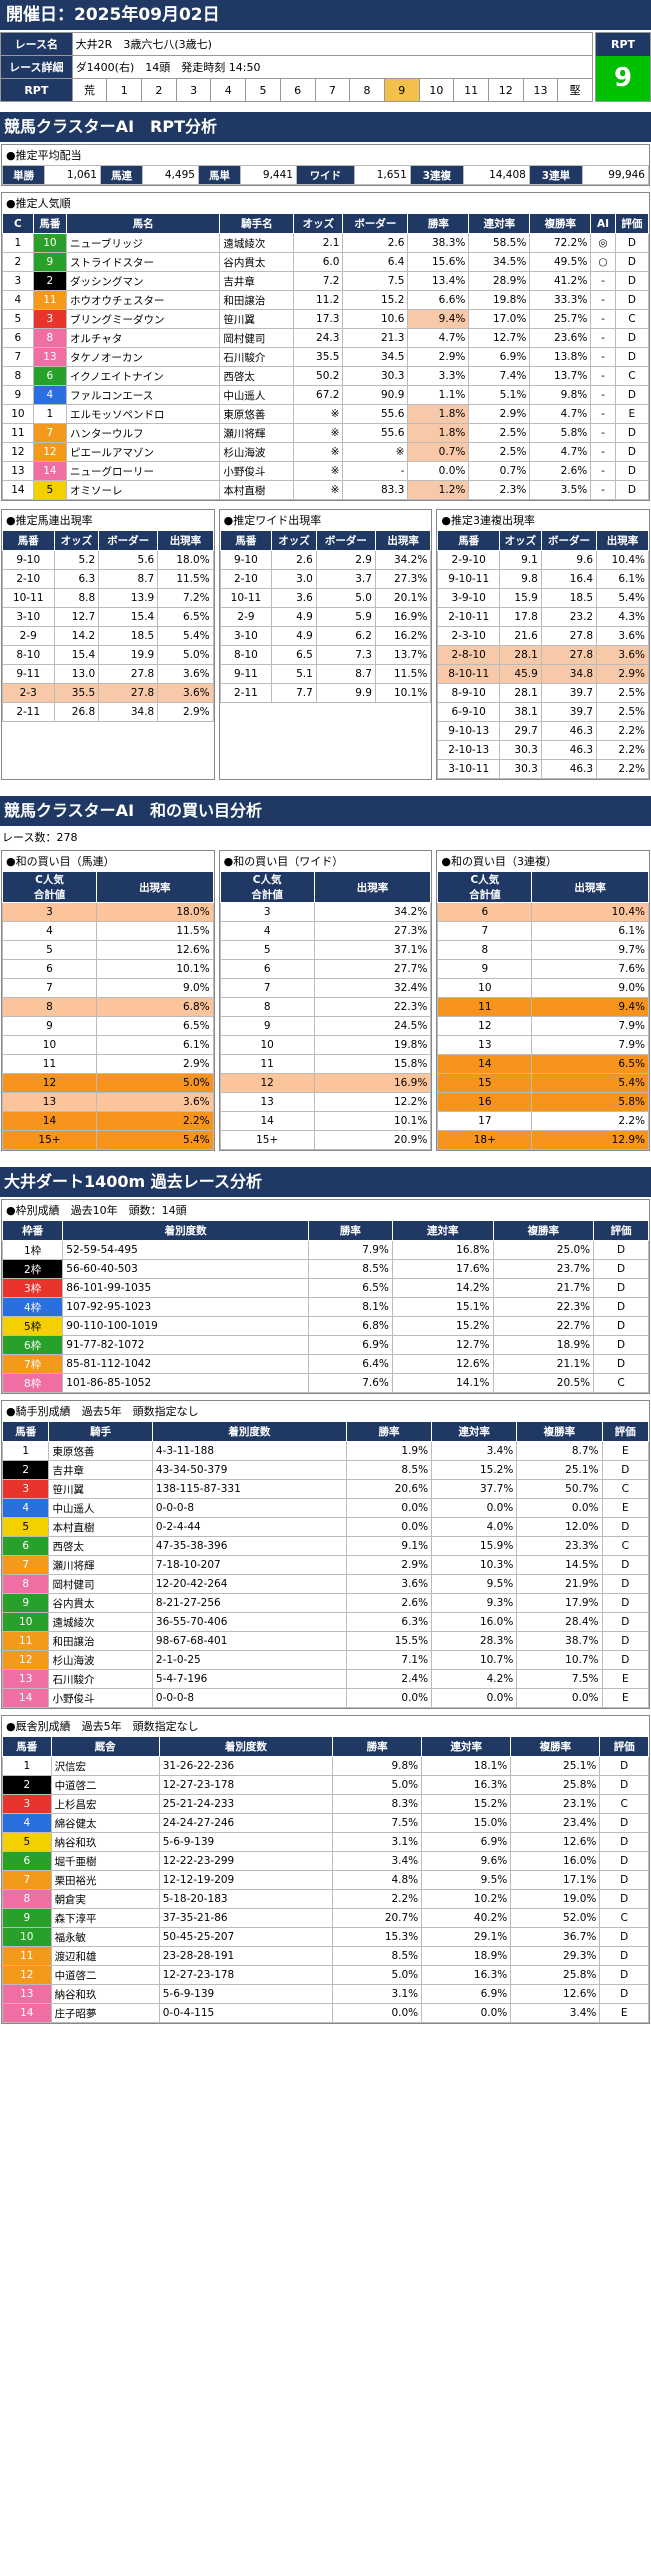 This screenshot has height=2560, width=651. What do you see at coordinates (185, 540) in the screenshot?
I see `umaren-header: 出現率` at bounding box center [185, 540].